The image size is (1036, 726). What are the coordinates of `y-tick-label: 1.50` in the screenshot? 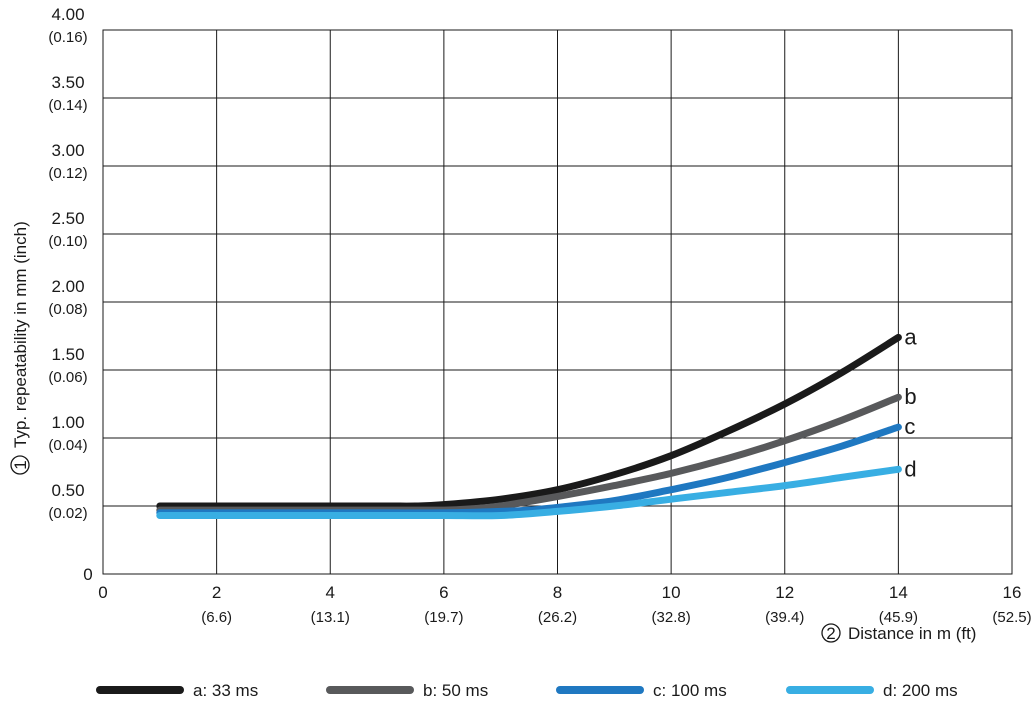 It's located at (67, 354).